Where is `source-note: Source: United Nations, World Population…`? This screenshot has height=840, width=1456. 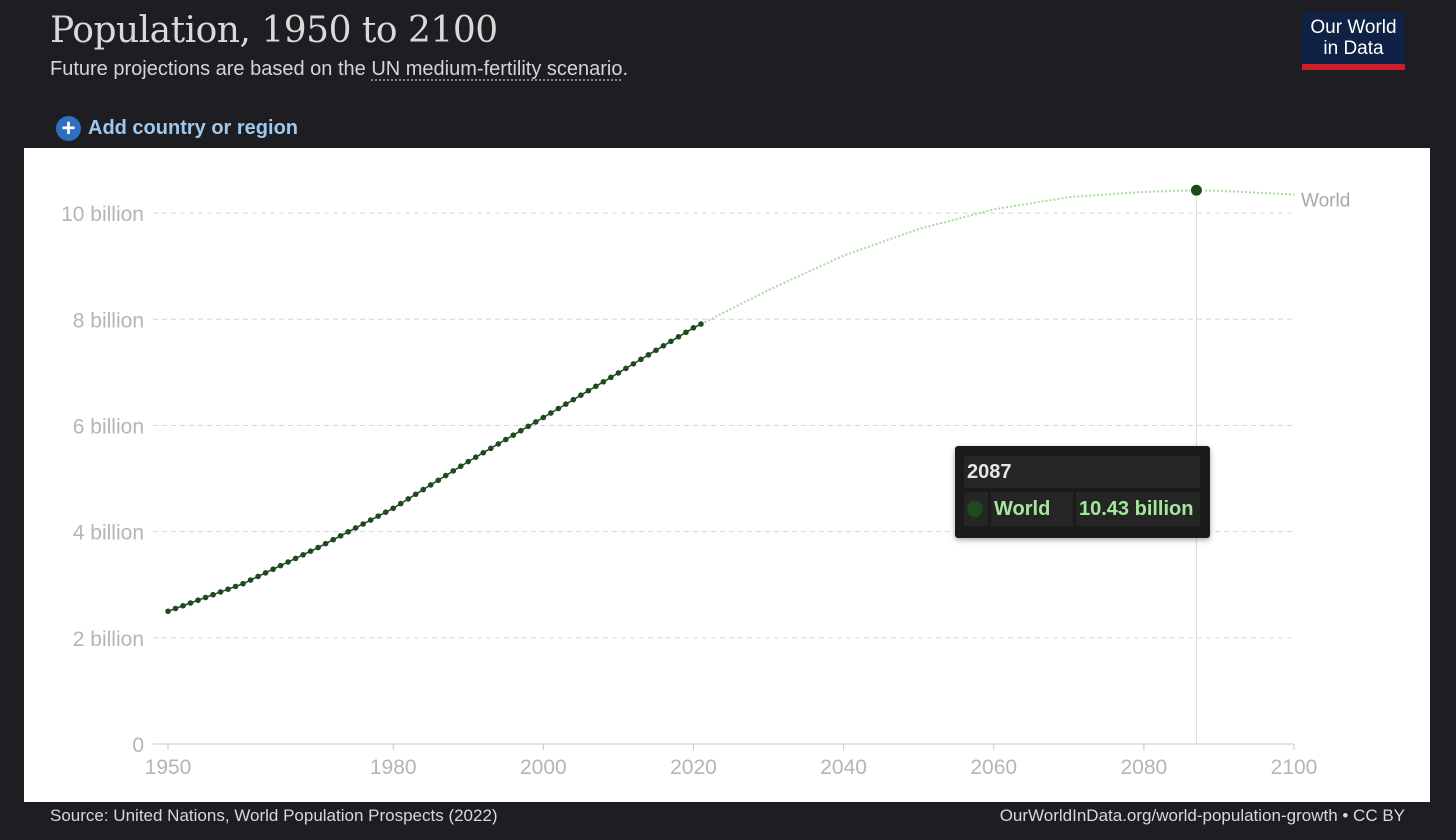
source-note: Source: United Nations, World Population… is located at coordinates (274, 815).